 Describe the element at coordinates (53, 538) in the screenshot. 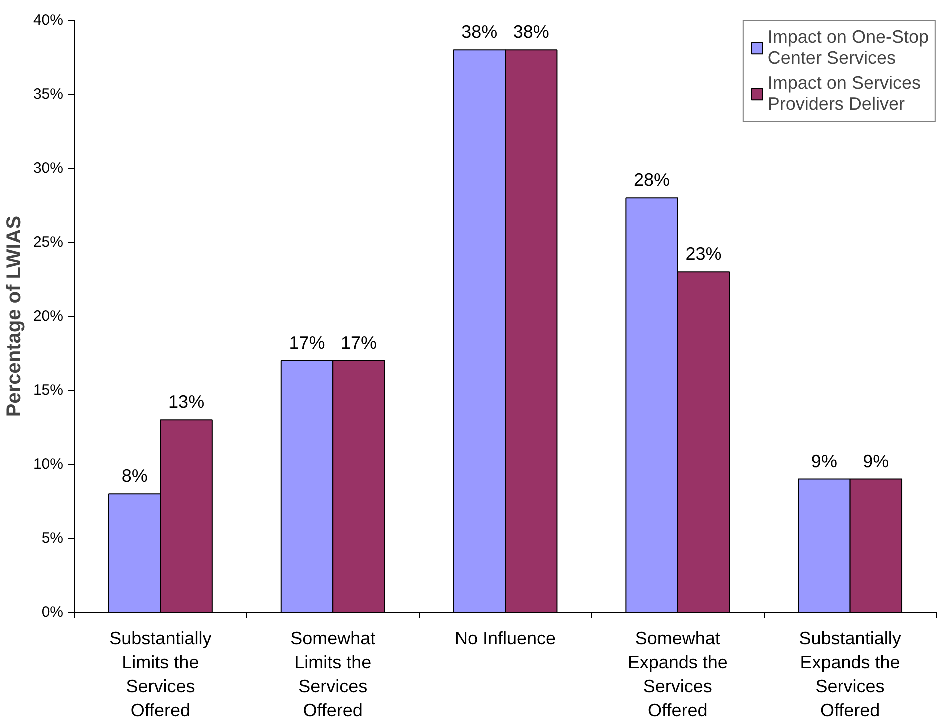

I see `y-tick-label: 5%` at that location.